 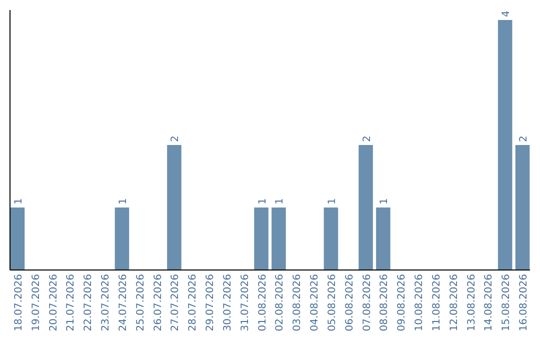 I want to click on data-label: 4, so click(x=506, y=13).